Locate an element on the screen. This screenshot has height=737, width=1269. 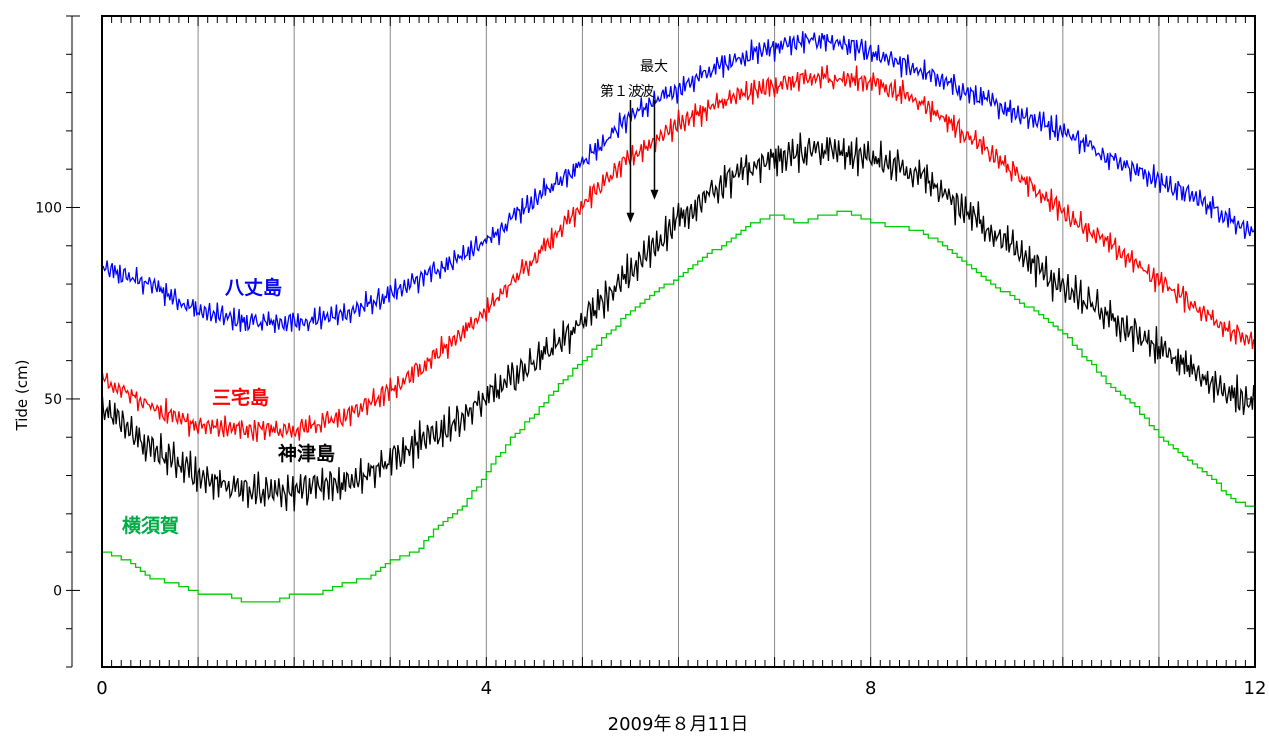
x-tick-labels: 0 4 8 12 is located at coordinates (681, 688).